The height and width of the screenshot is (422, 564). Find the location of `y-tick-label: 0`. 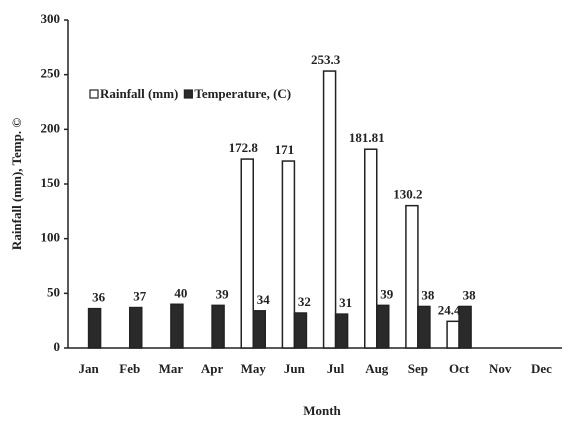

y-tick-label: 0 is located at coordinates (57, 346).